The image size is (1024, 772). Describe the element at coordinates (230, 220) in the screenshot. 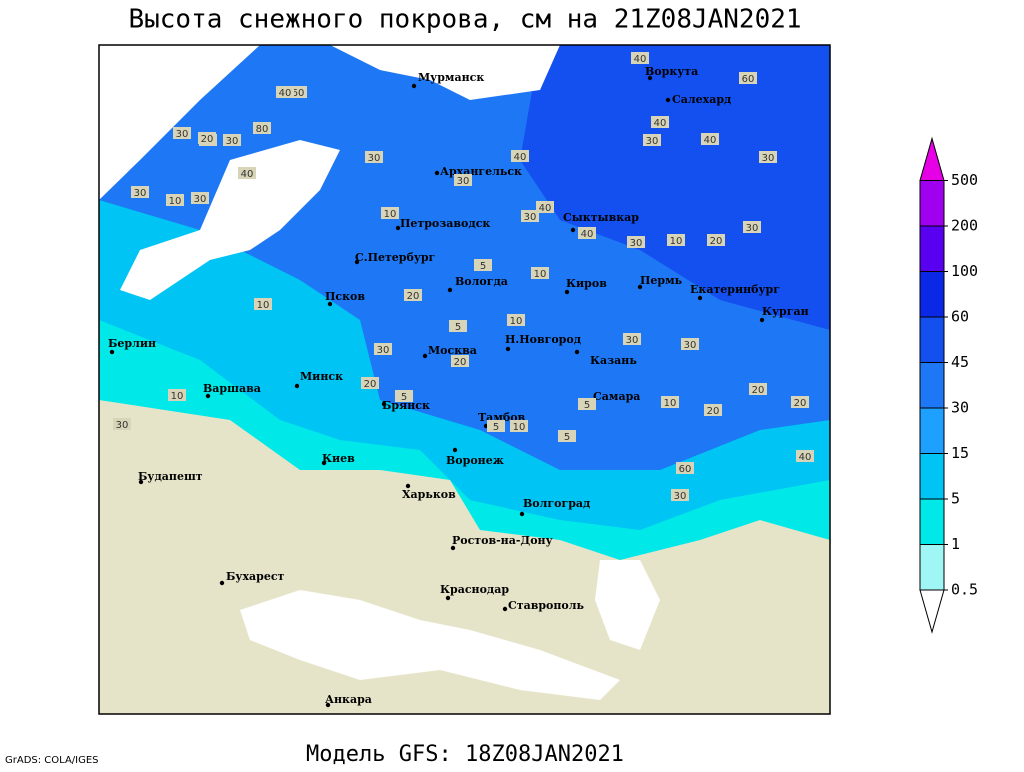

I see `baltic-sea` at that location.